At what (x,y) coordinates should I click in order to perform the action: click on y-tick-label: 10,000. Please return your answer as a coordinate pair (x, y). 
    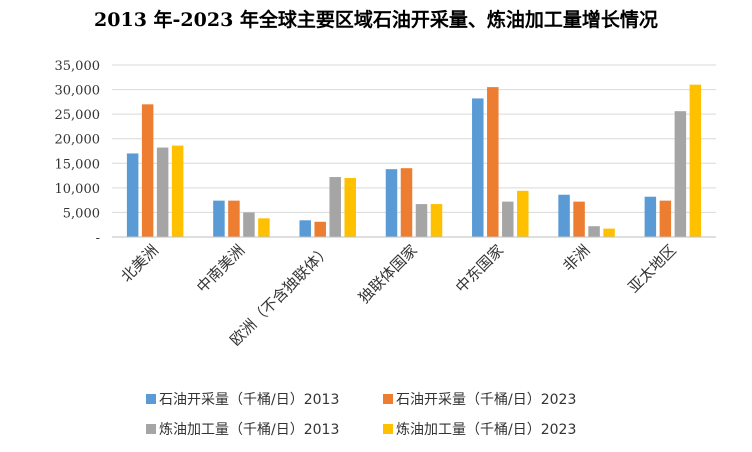
    Looking at the image, I should click on (78, 189).